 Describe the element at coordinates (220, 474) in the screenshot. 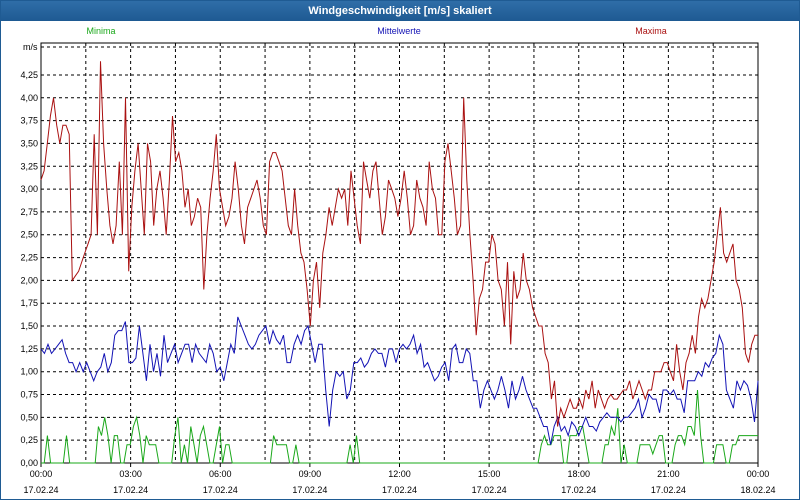

I see `x-tick-time: 06:00` at that location.